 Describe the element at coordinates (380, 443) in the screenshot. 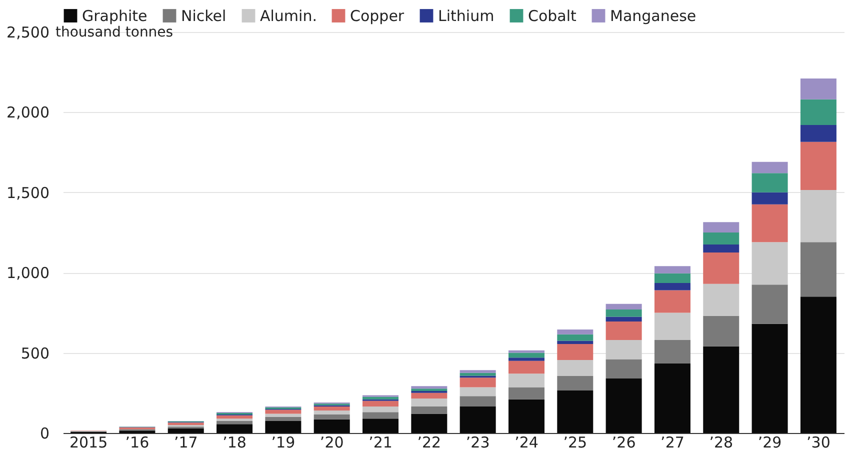

I see `x-tick-label: ’21` at that location.